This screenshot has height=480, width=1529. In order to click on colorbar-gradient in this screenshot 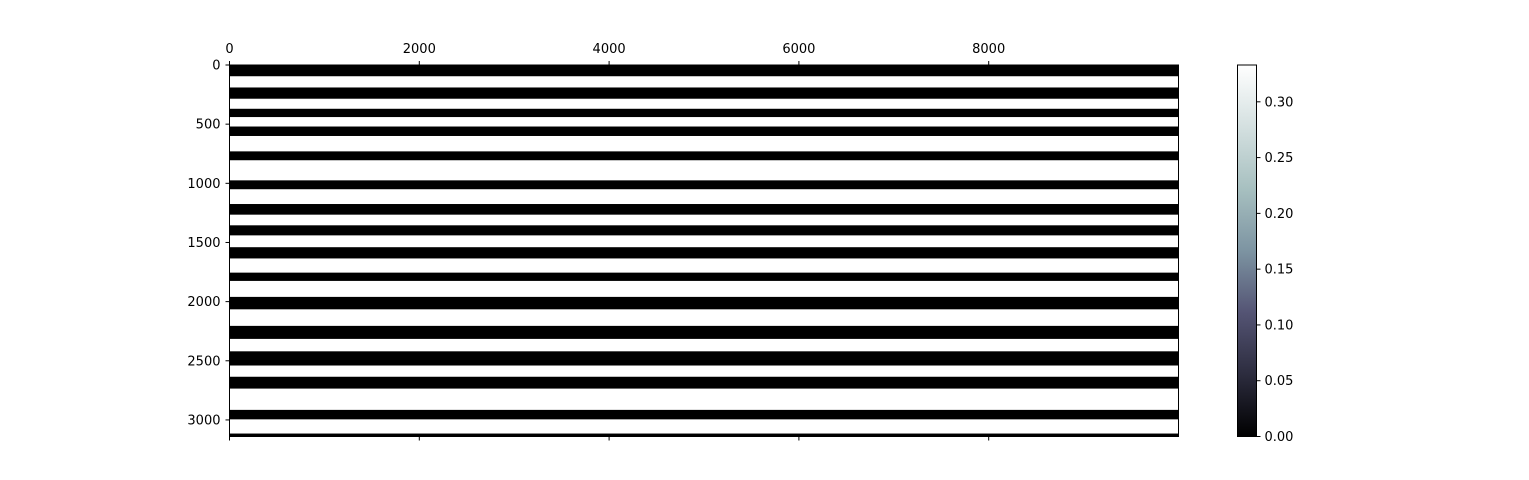, I will do `click(1247, 250)`.